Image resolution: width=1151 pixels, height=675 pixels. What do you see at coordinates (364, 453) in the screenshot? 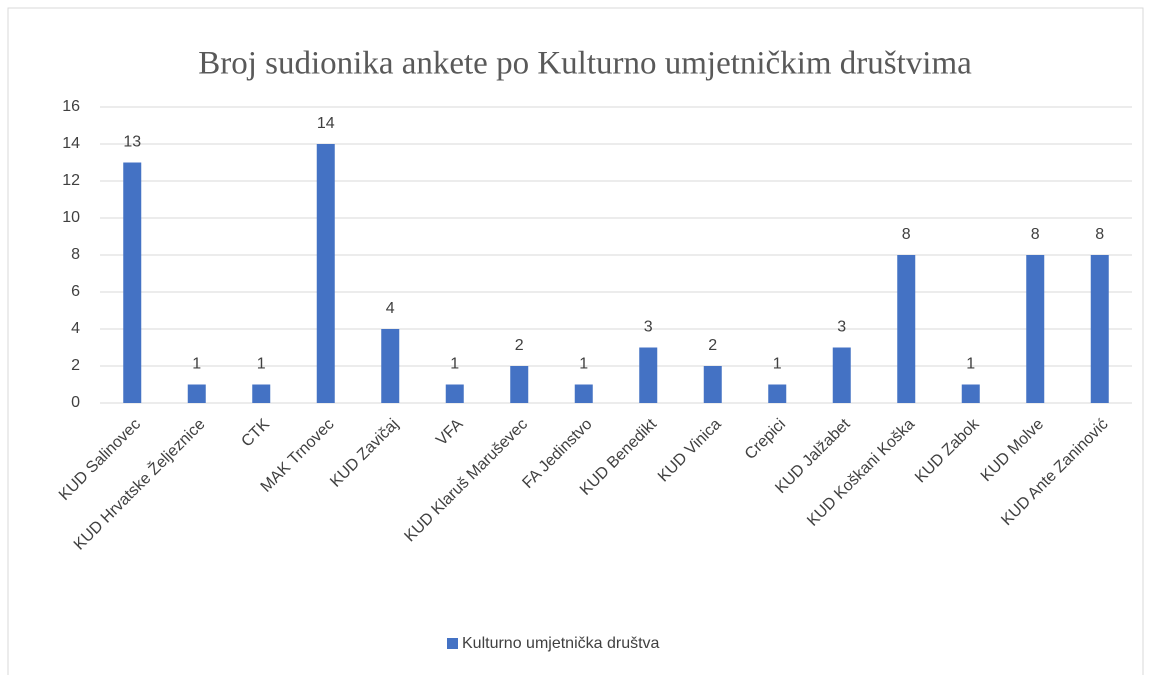
I see `x-tick-label: KUD Zavičaj` at bounding box center [364, 453].